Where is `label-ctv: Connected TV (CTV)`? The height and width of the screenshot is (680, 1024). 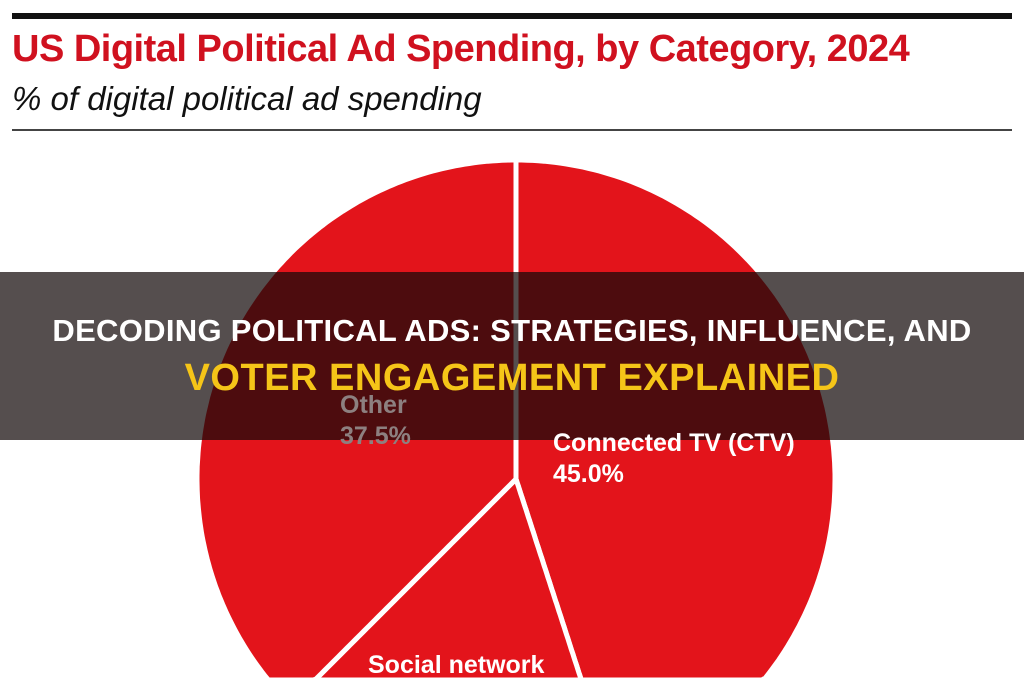 label-ctv: Connected TV (CTV) is located at coordinates (674, 443).